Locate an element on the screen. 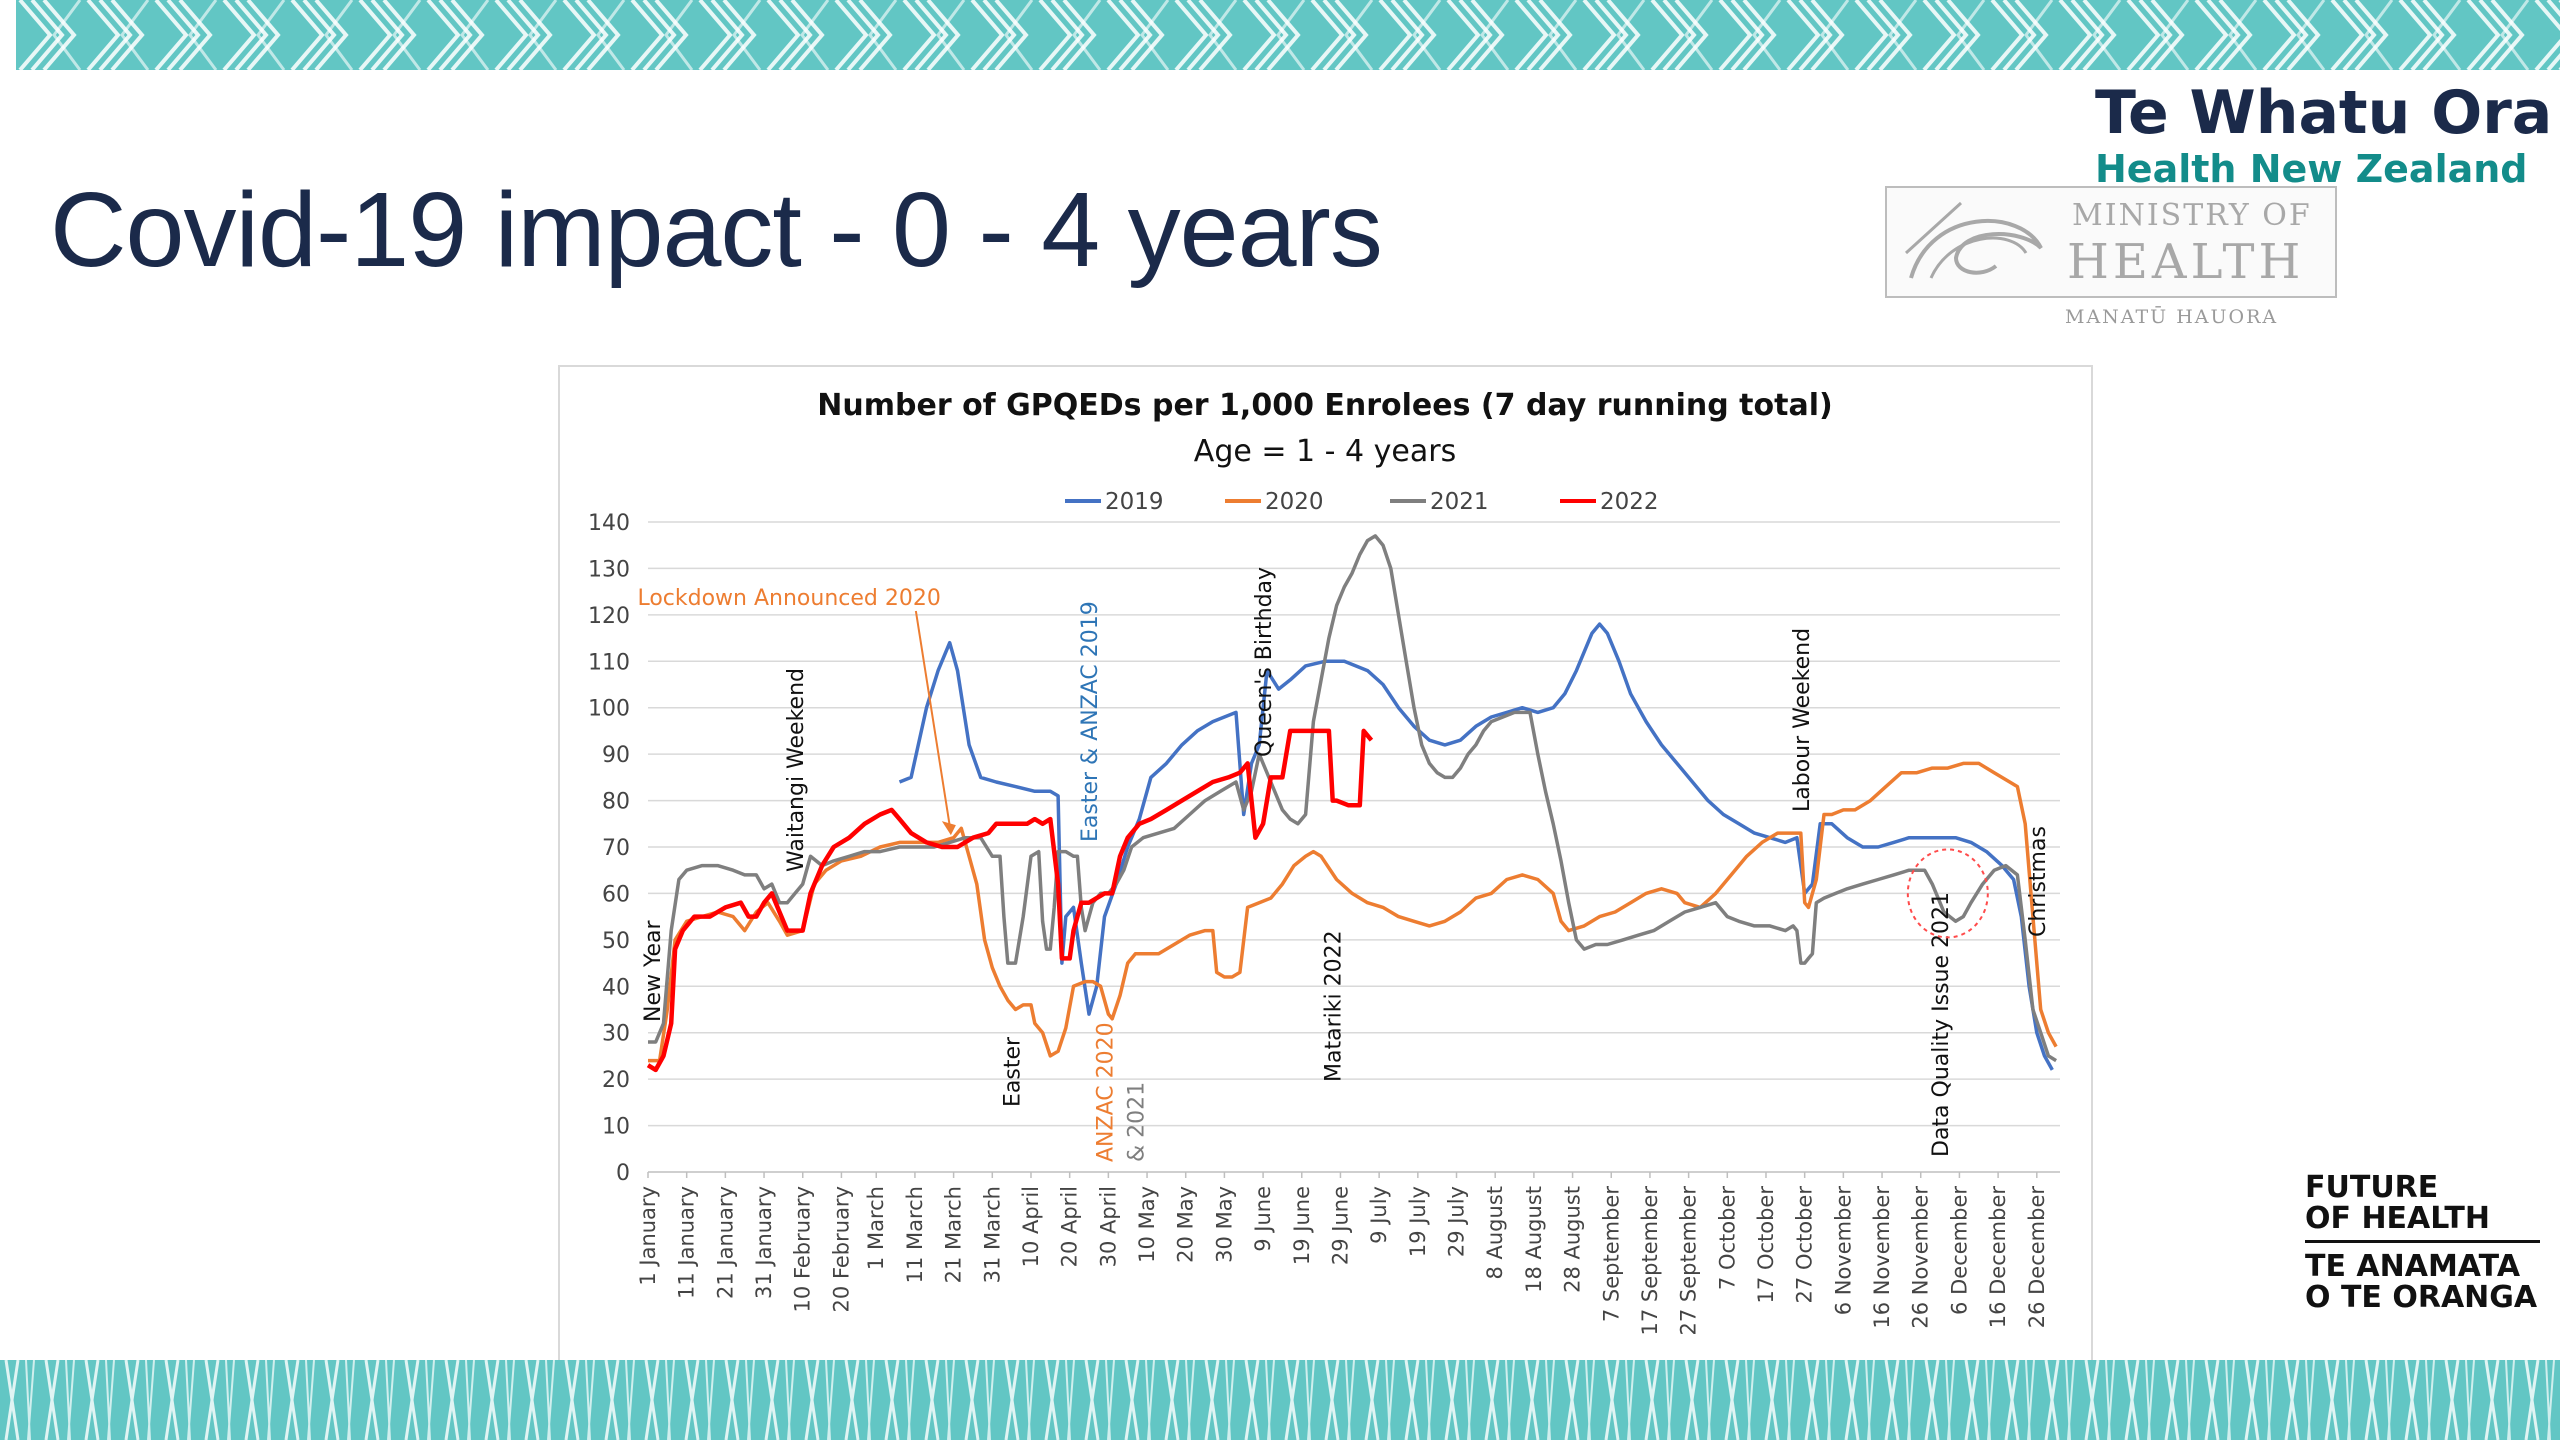 This screenshot has height=1440, width=2560. te-whatu-ora-logo: Te Whatu Ora Health New Zealand is located at coordinates (2325, 134).